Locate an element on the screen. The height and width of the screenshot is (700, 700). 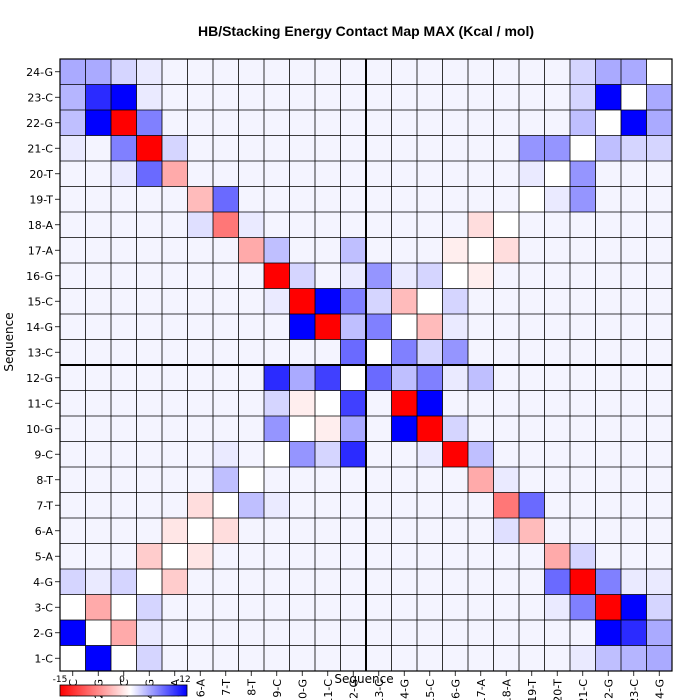
x-tick-label: 6-A is located at coordinates (200, 688).